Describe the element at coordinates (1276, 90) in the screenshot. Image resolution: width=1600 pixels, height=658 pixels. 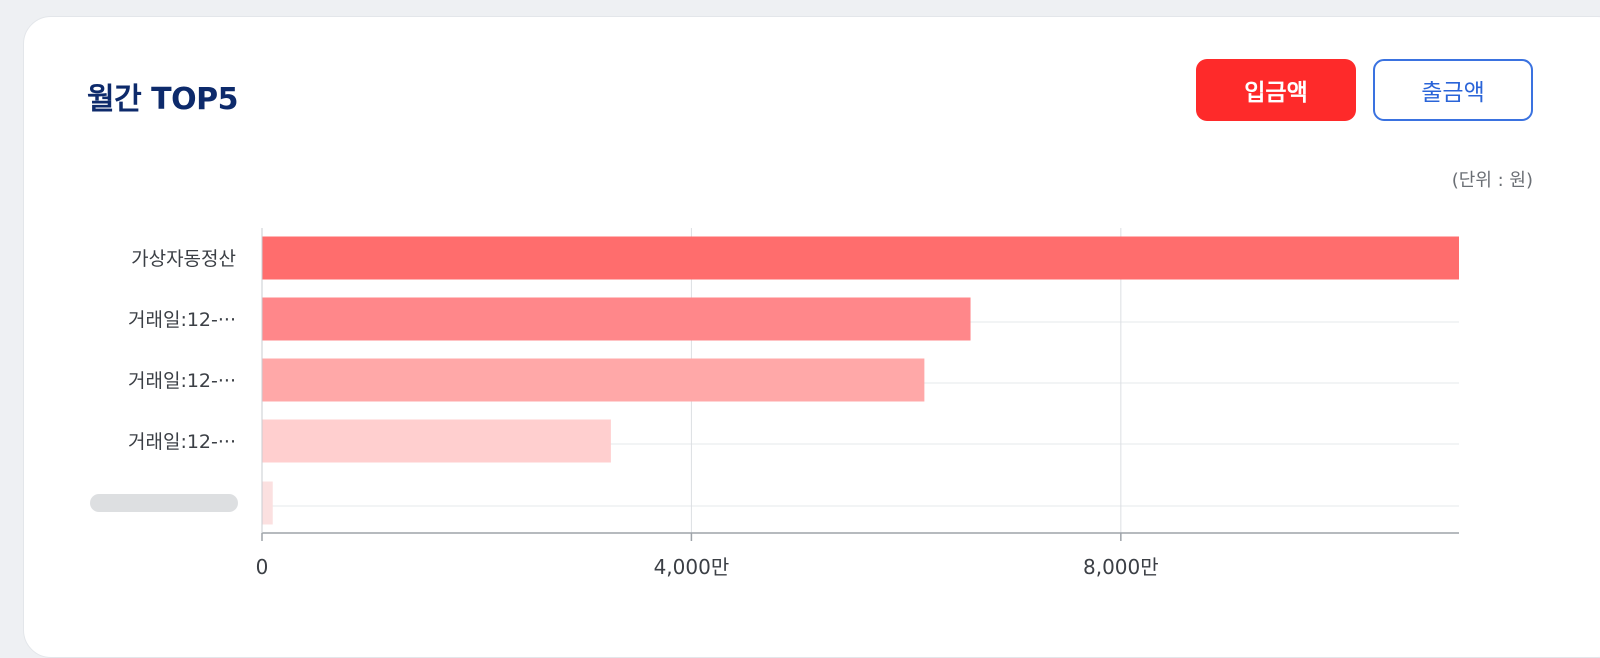
I see `deposit-toggle-button: 입금액` at that location.